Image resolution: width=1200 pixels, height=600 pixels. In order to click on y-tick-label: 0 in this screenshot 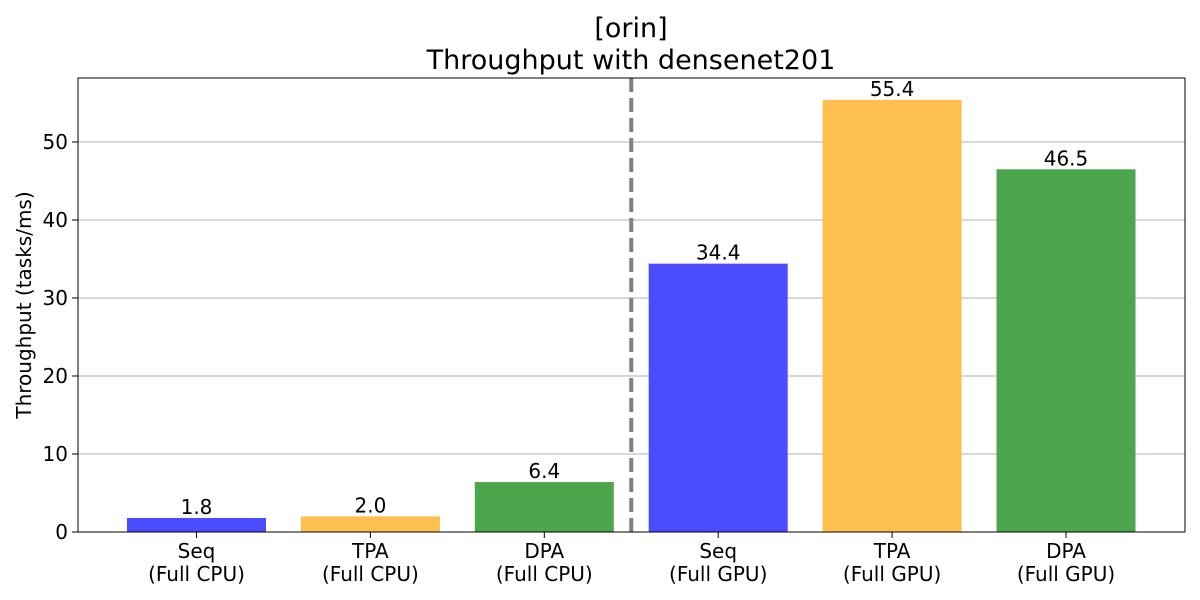, I will do `click(61, 532)`.